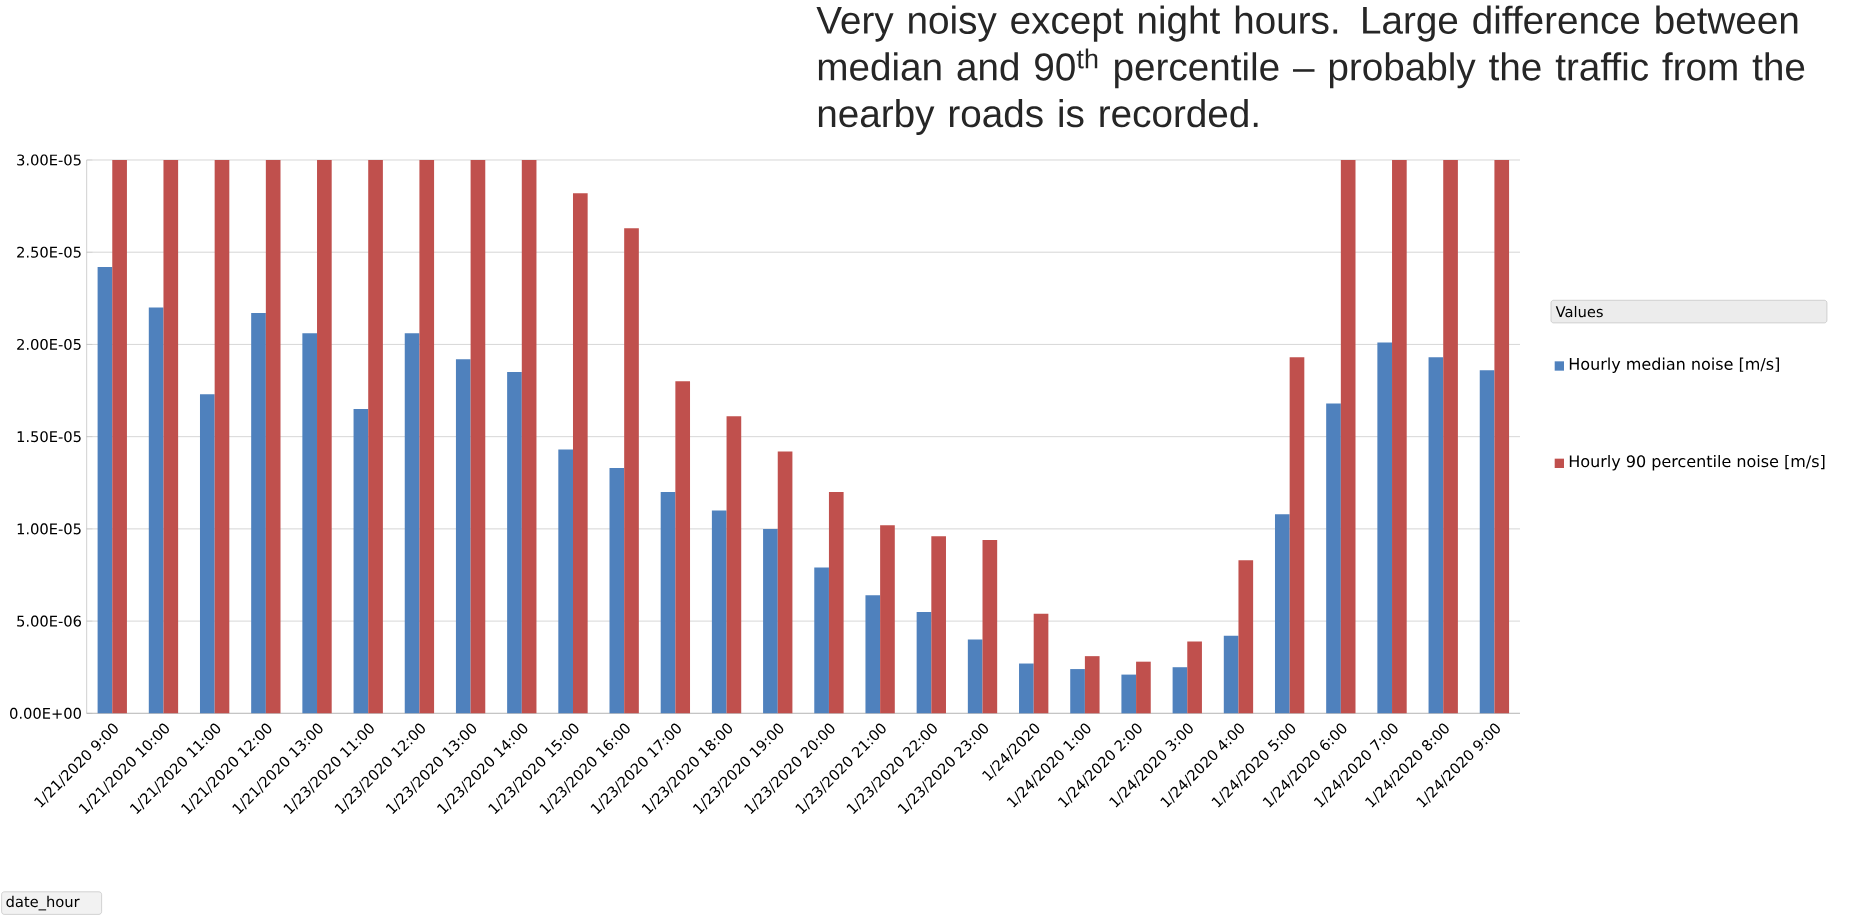 The width and height of the screenshot is (1872, 917). I want to click on y-tick-label: 2.50E-05, so click(49, 252).